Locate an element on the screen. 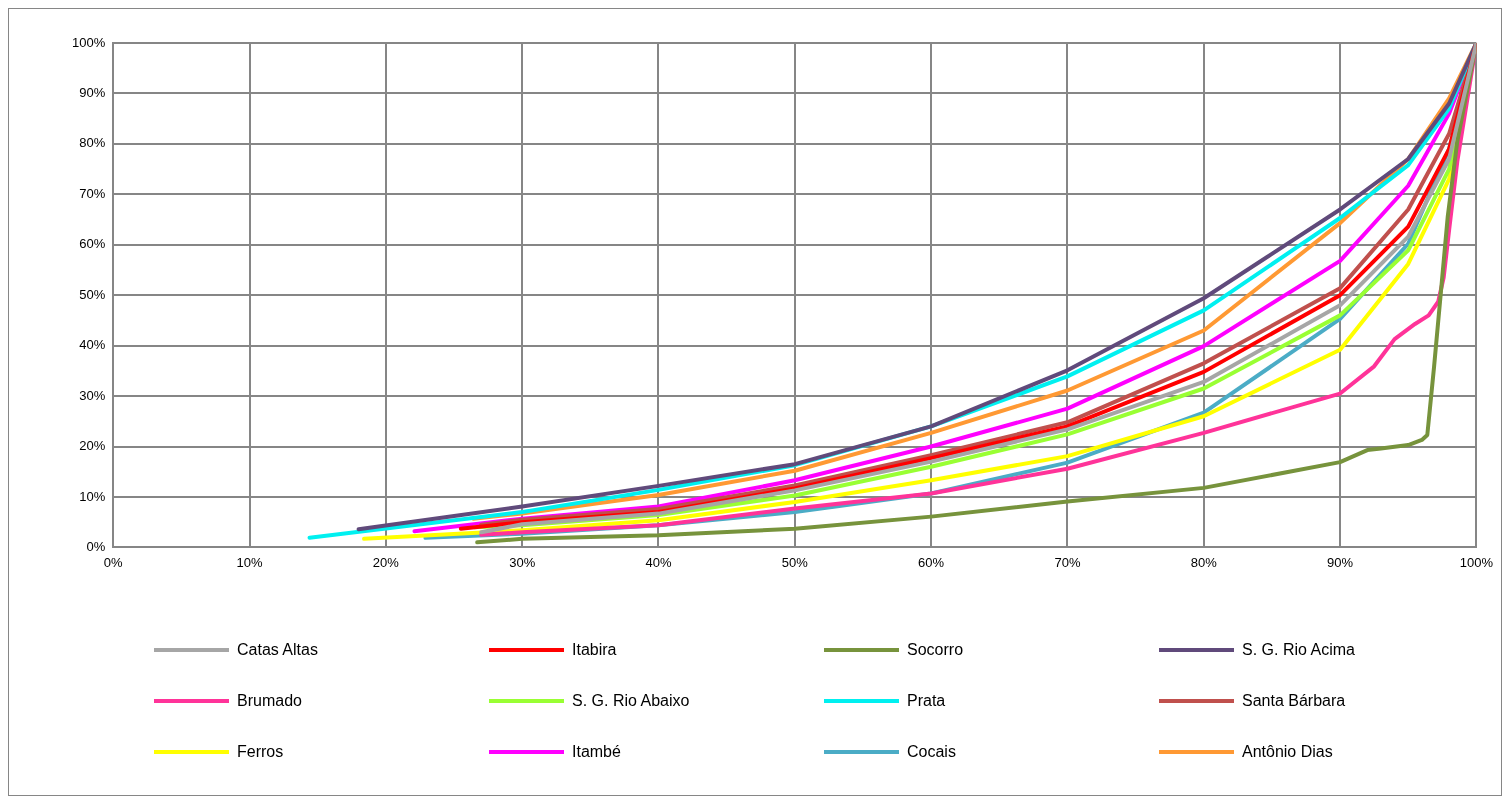  y-tick-label: 60% is located at coordinates (92, 244).